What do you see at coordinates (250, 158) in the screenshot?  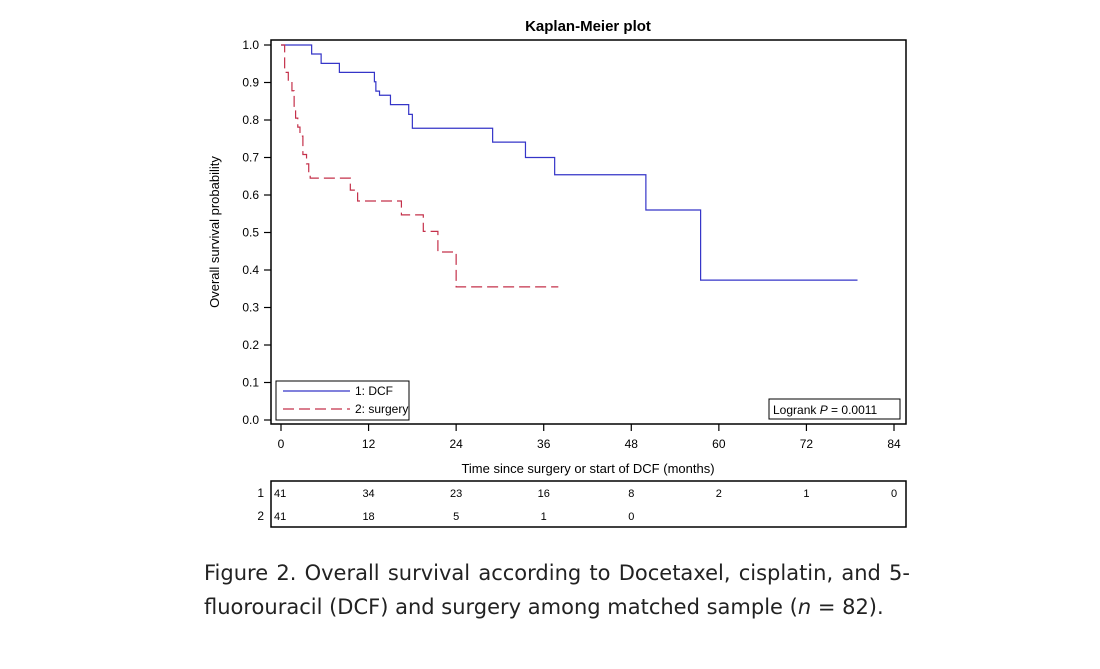 I see `y-tick-label: 0.7` at bounding box center [250, 158].